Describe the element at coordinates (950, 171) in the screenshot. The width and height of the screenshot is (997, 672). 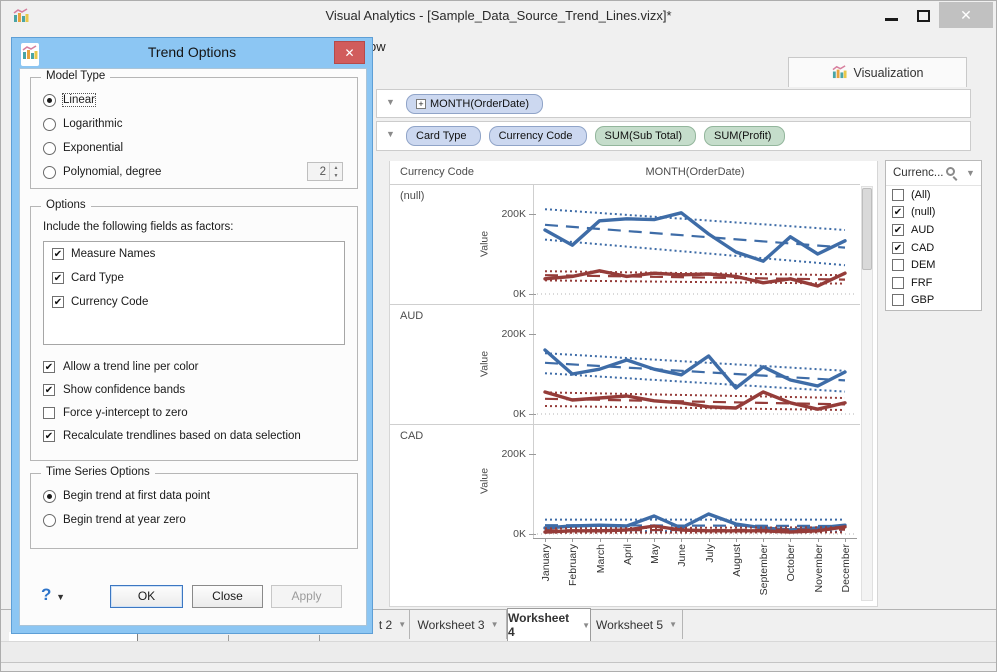
I see `search-icon` at that location.